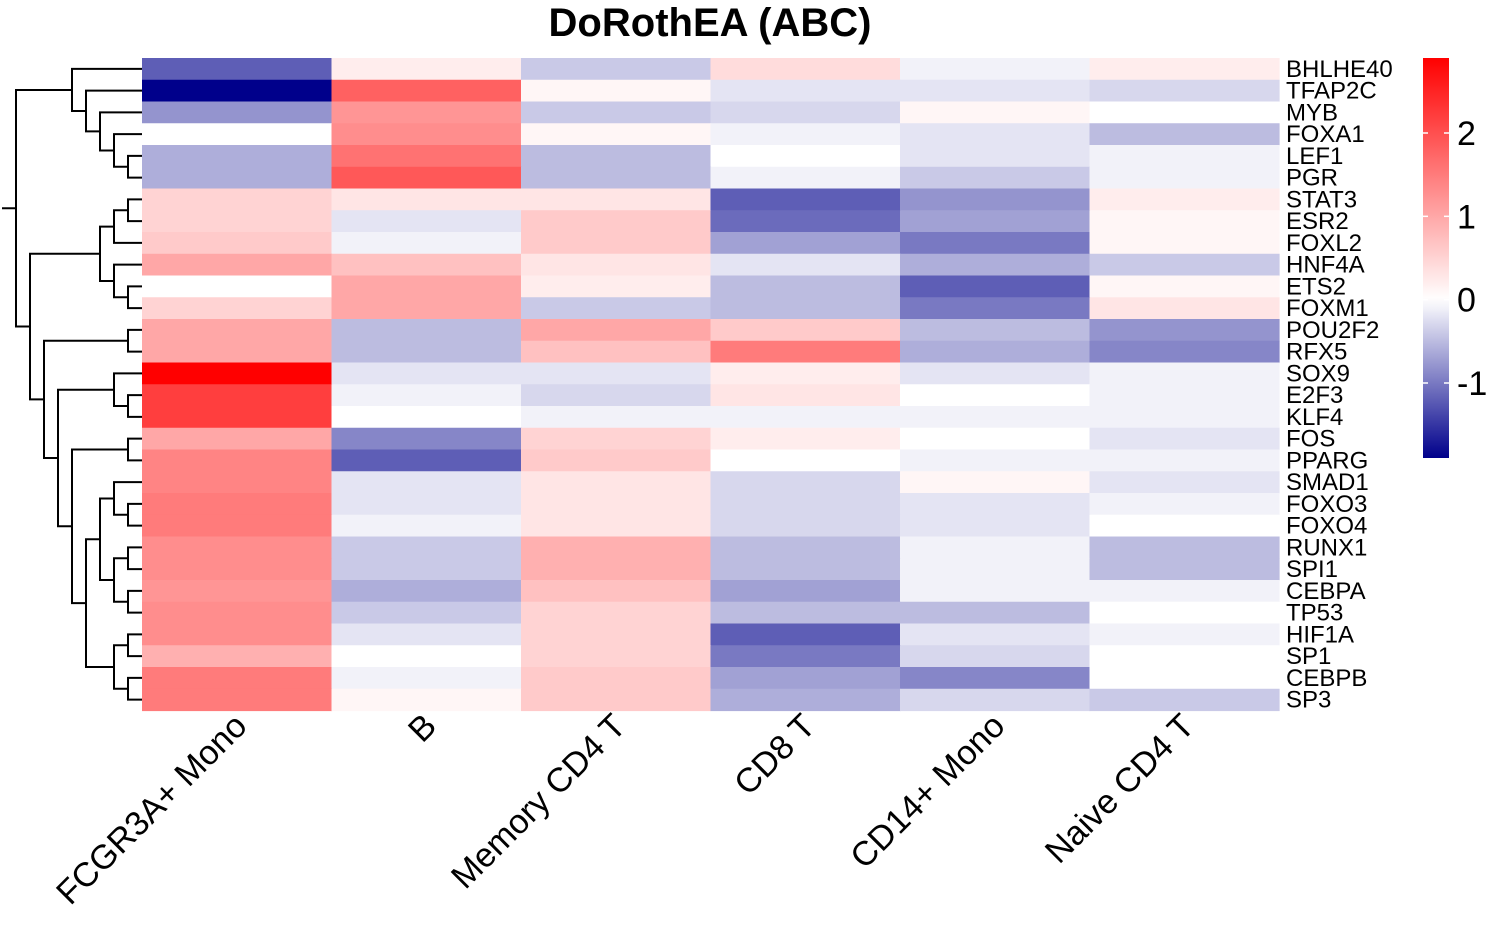  I want to click on row-label: KLF4, so click(1314, 417).